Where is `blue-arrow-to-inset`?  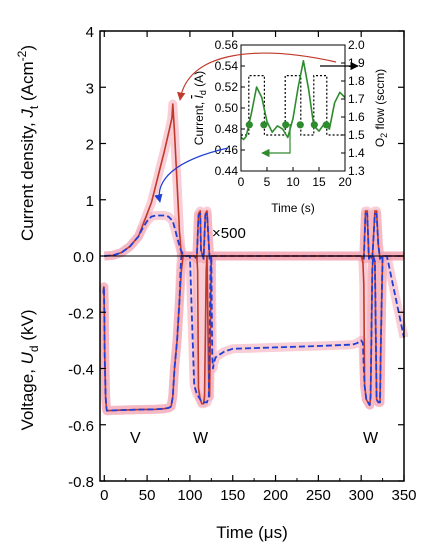 blue-arrow-to-inset is located at coordinates (191, 175).